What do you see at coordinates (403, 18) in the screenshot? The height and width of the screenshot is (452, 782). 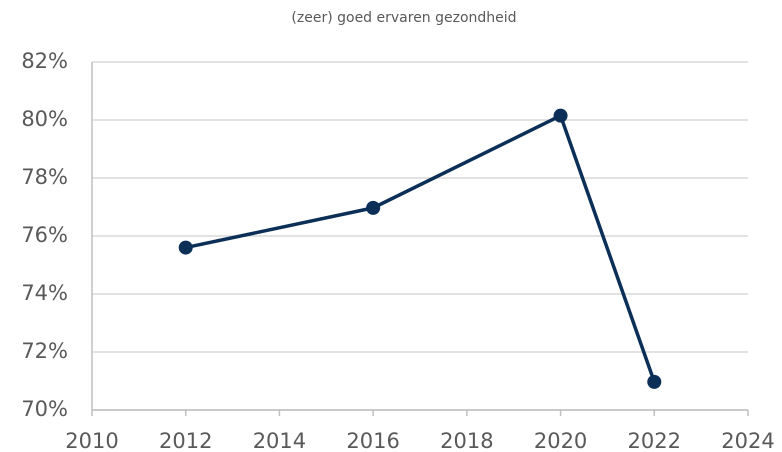 I see `chart-title: (zeer) goed ervaren gezondheid` at bounding box center [403, 18].